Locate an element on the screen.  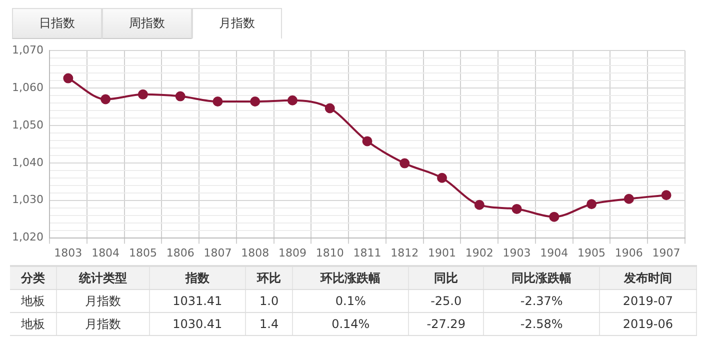
text: -25.0 is located at coordinates (446, 301).